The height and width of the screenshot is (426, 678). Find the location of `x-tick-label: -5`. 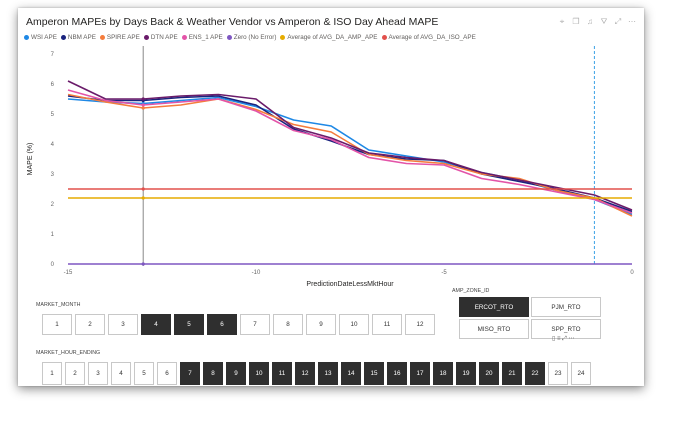

x-tick-label: -5 is located at coordinates (444, 273).